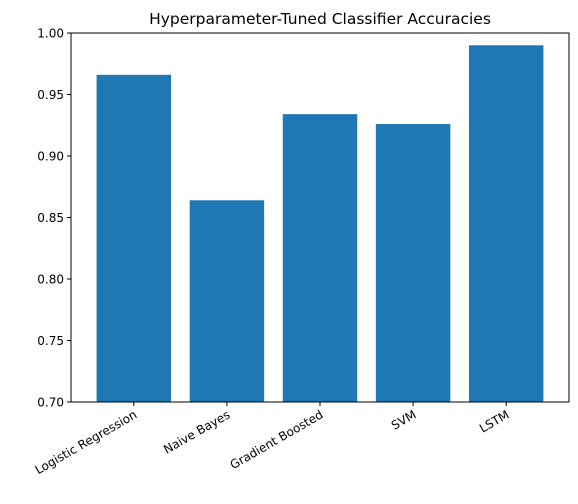 The height and width of the screenshot is (504, 578). What do you see at coordinates (506, 224) in the screenshot?
I see `bar-lstm` at bounding box center [506, 224].